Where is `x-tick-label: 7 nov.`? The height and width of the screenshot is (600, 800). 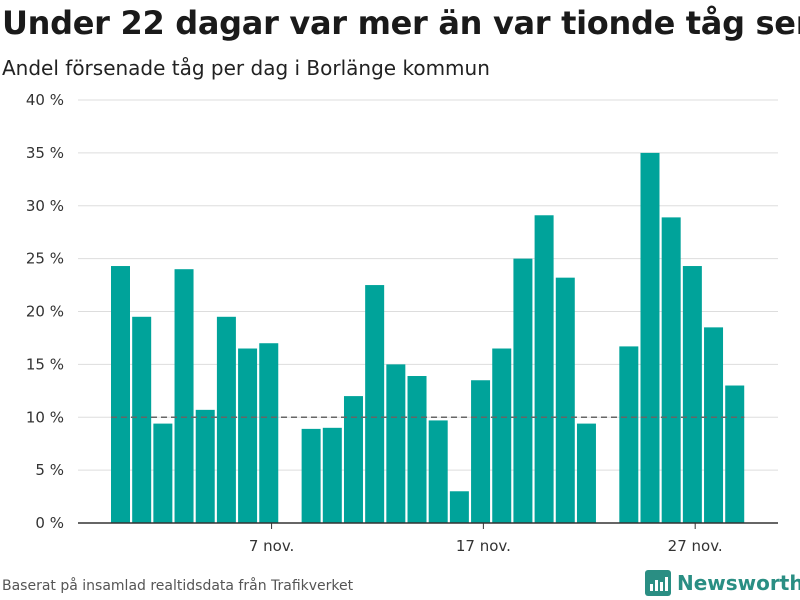 x-tick-label: 7 nov. is located at coordinates (271, 546).